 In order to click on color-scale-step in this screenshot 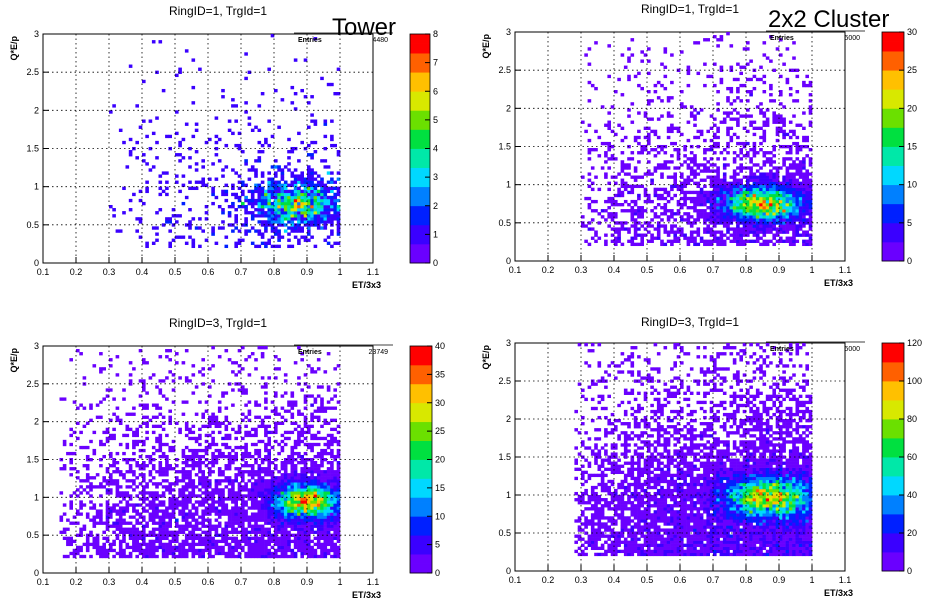, I will do `click(893, 182)`.